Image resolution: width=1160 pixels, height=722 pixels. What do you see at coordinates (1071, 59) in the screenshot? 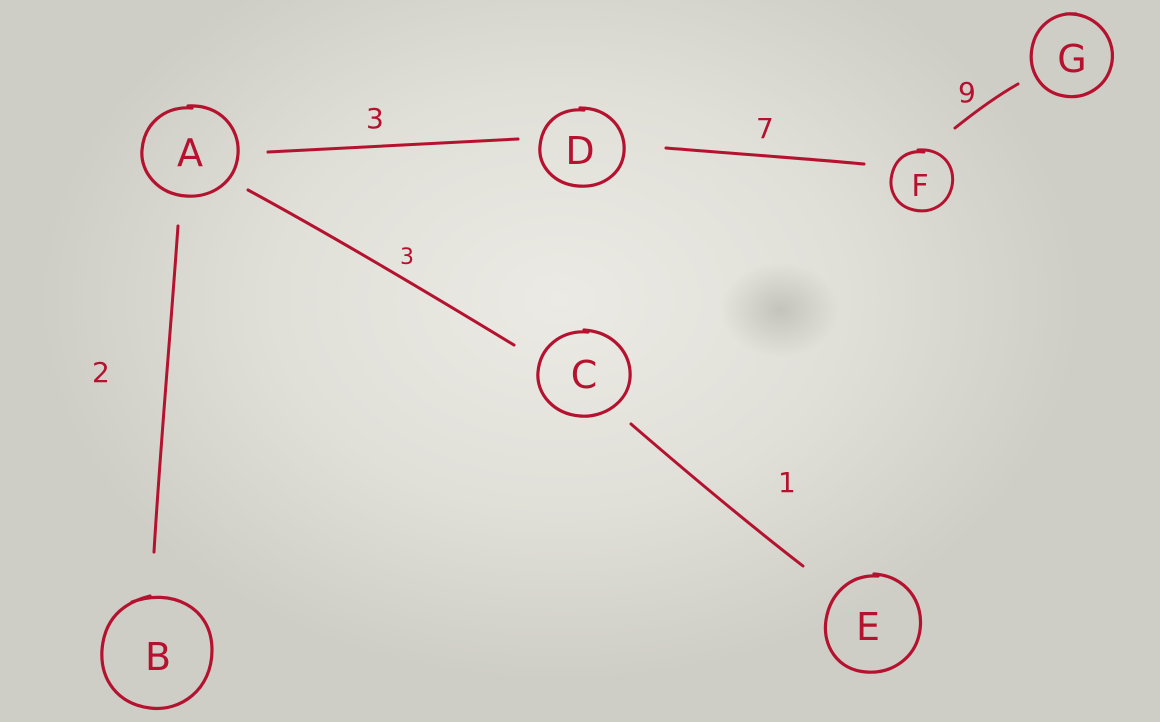
I see `node-G-label: G` at bounding box center [1071, 59].